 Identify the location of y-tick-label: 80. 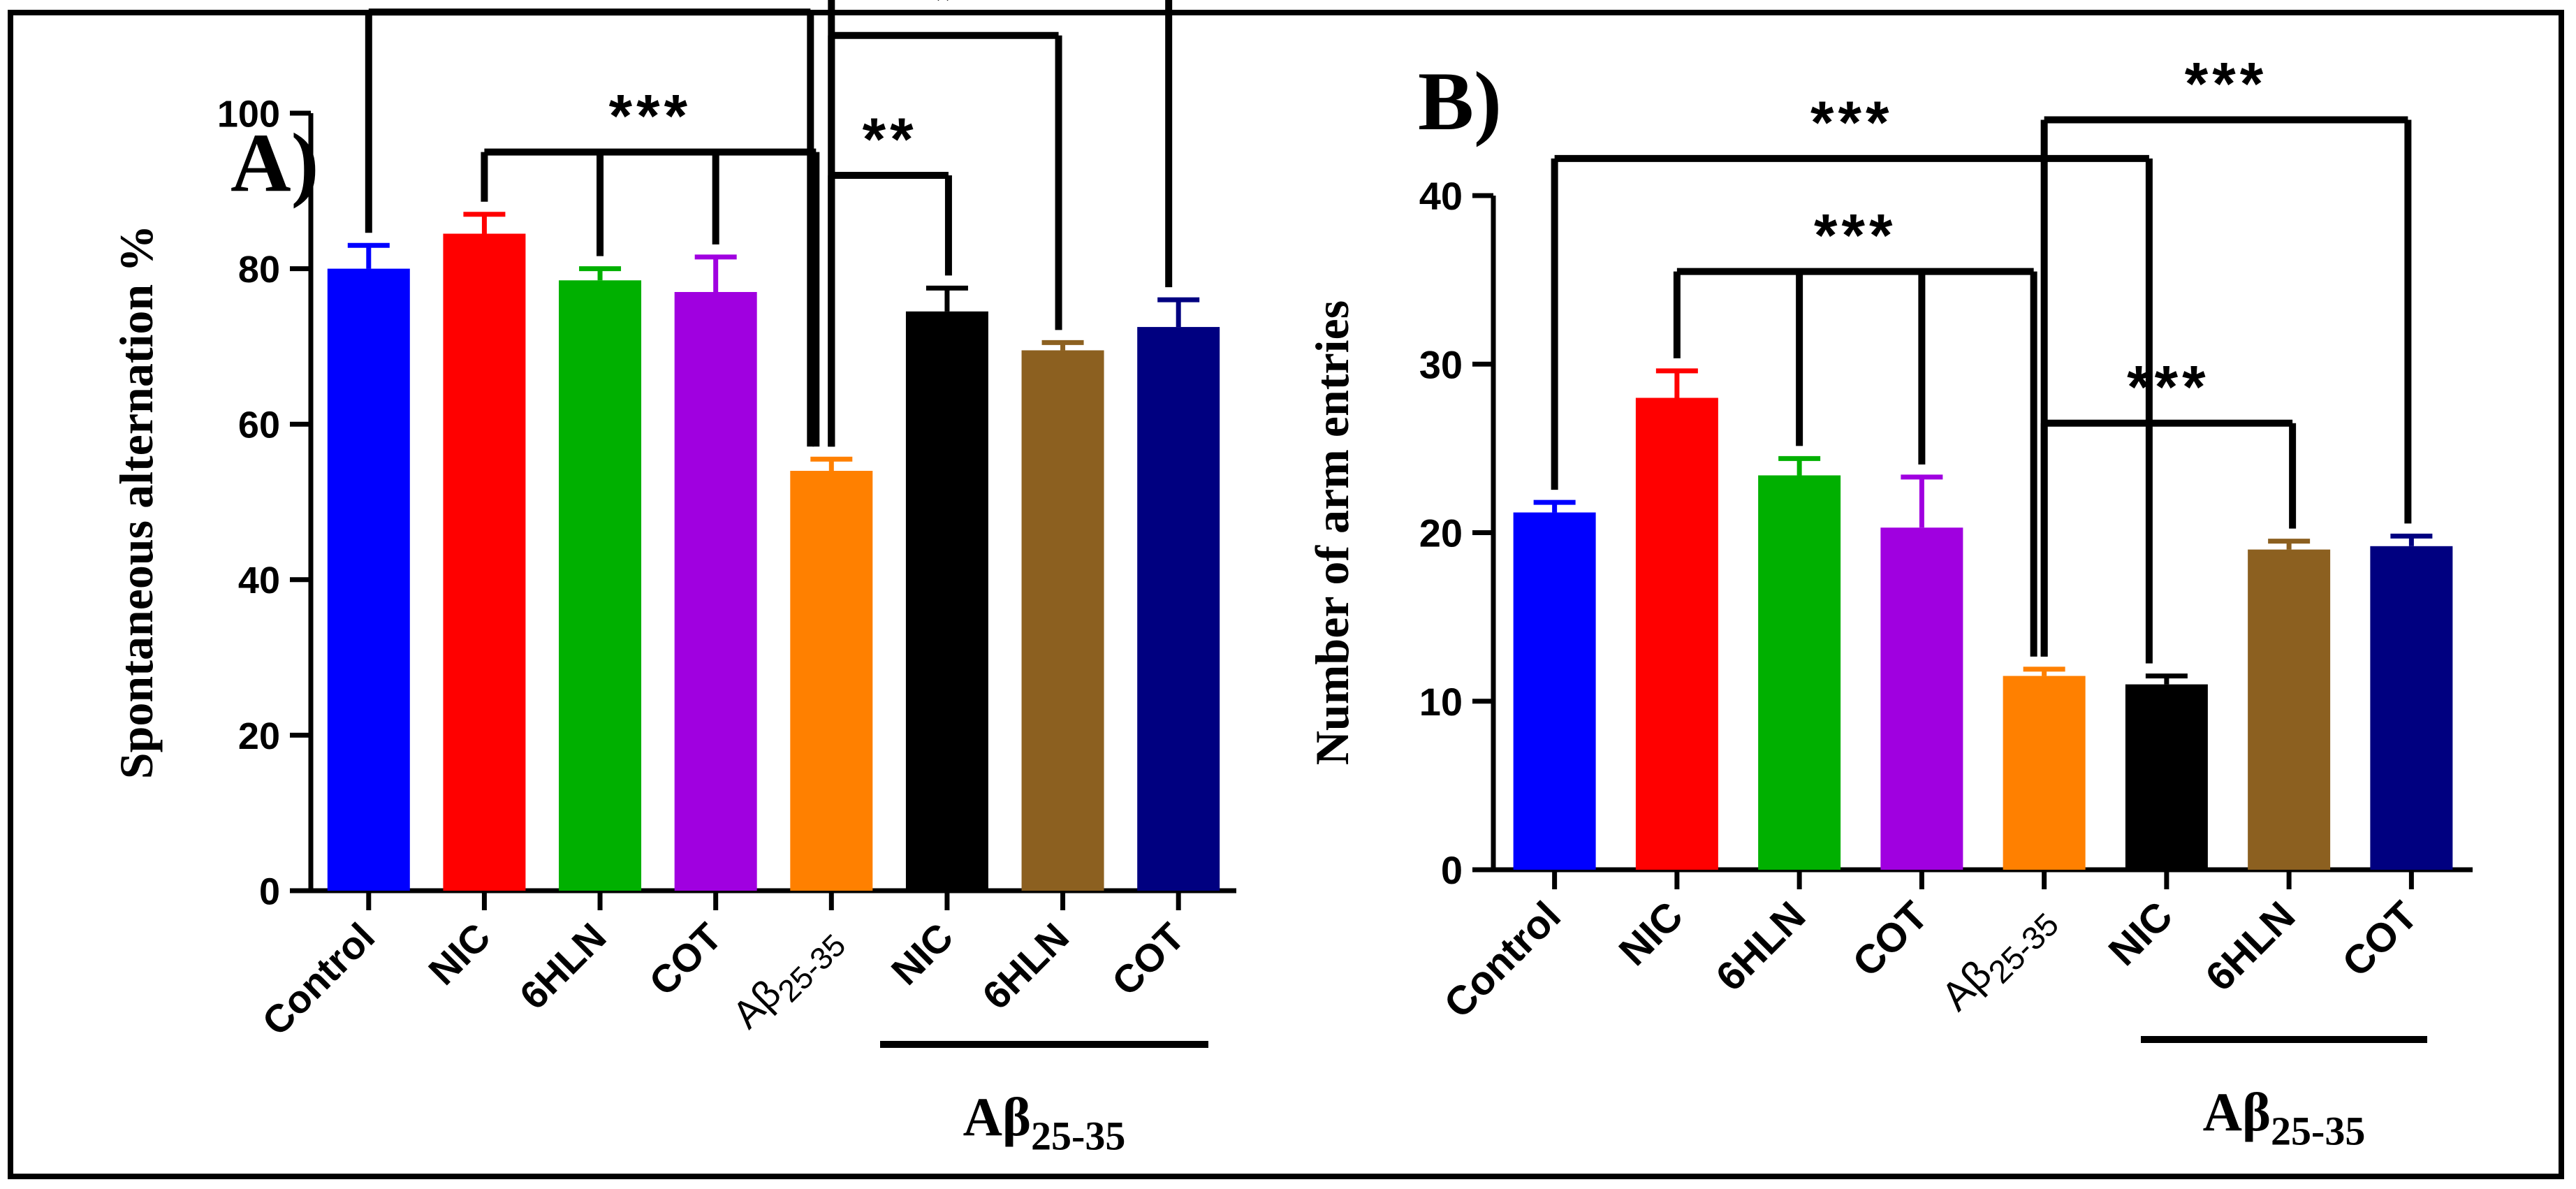
(259, 270).